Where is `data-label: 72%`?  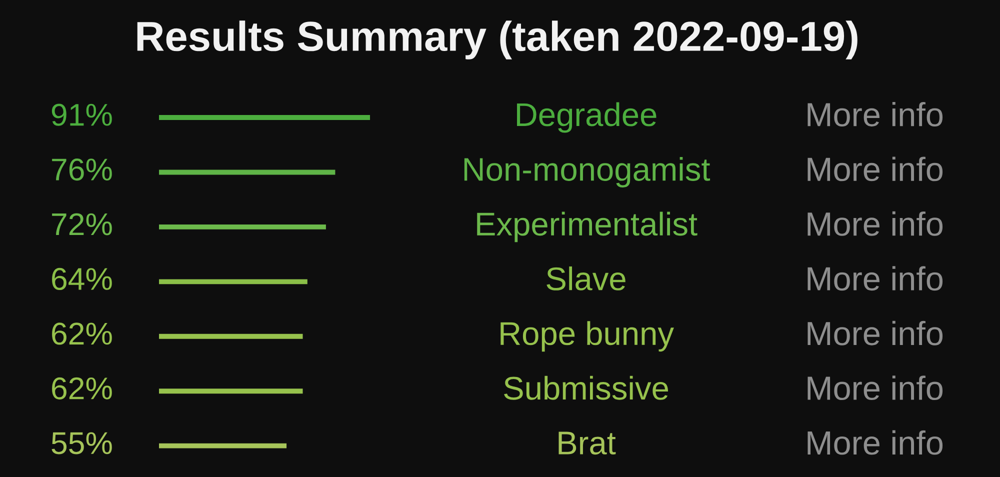 data-label: 72% is located at coordinates (82, 224).